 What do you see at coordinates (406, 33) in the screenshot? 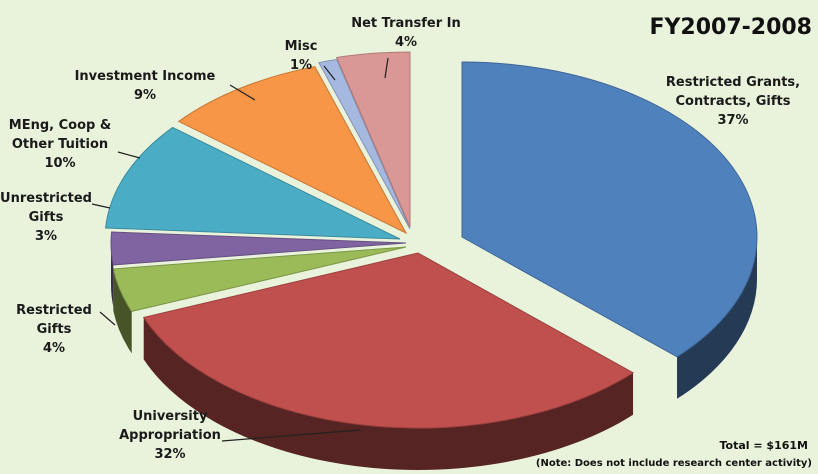
I see `label-net-transfer-in: Net Transfer In 4%` at bounding box center [406, 33].